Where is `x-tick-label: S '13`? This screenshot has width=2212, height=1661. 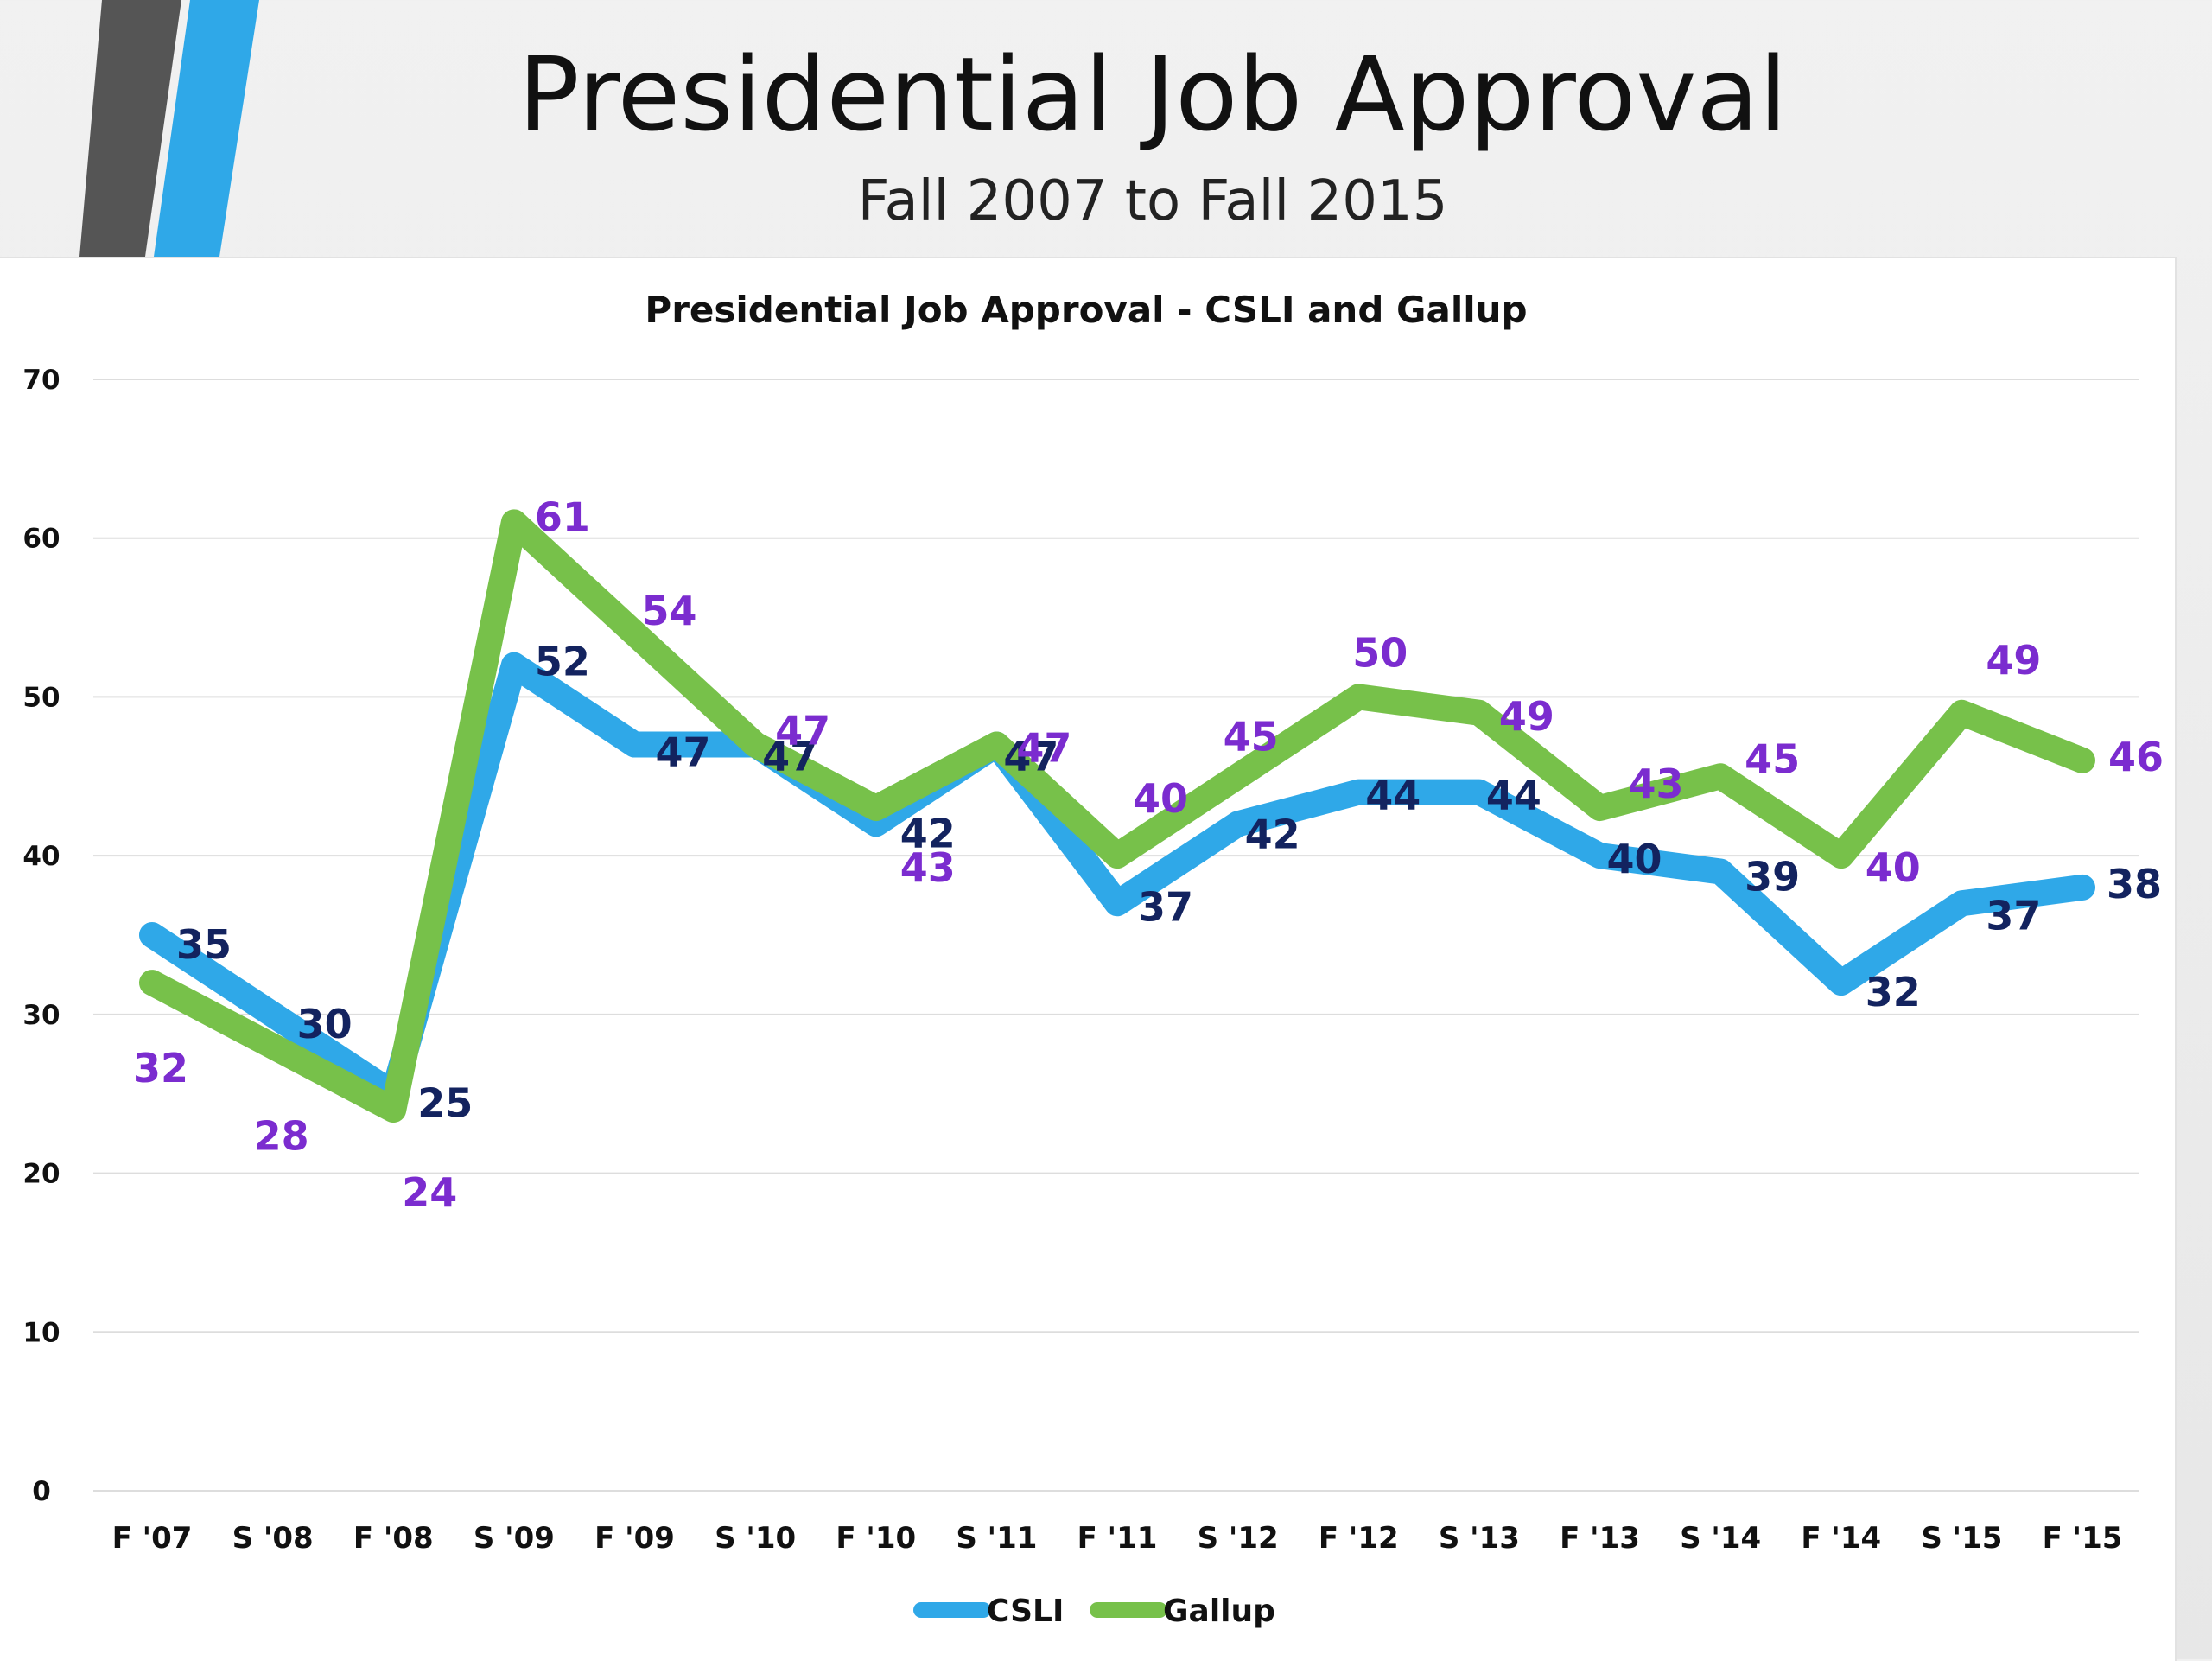 x-tick-label: S '13 is located at coordinates (1479, 1538).